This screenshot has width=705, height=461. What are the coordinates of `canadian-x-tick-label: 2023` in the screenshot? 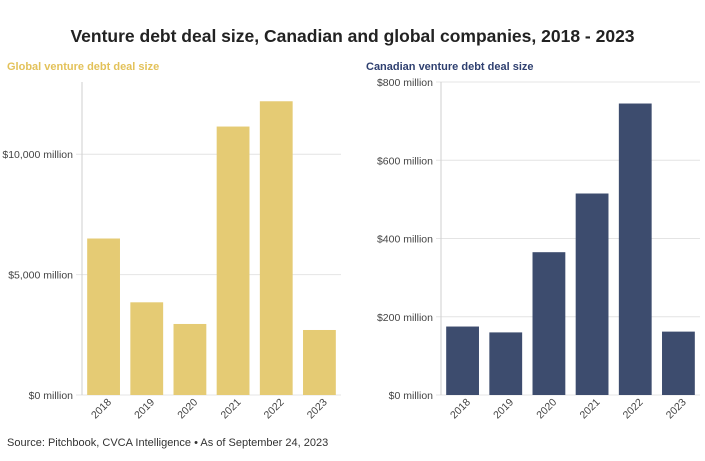 It's located at (676, 408).